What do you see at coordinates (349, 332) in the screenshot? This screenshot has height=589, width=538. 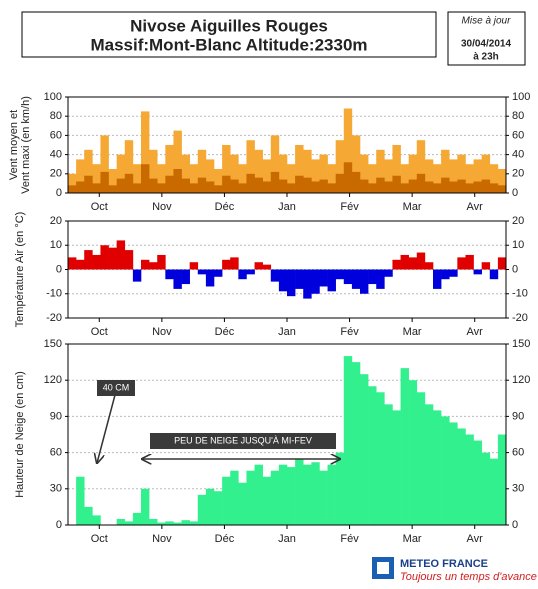 I see `x-tick-label: Fév` at bounding box center [349, 332].